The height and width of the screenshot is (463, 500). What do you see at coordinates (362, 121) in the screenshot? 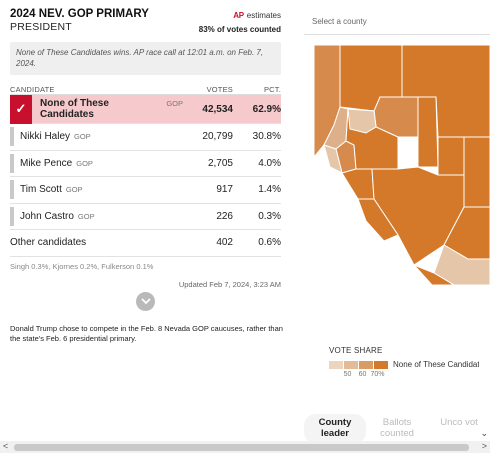
I see `county-reno-area` at bounding box center [362, 121].